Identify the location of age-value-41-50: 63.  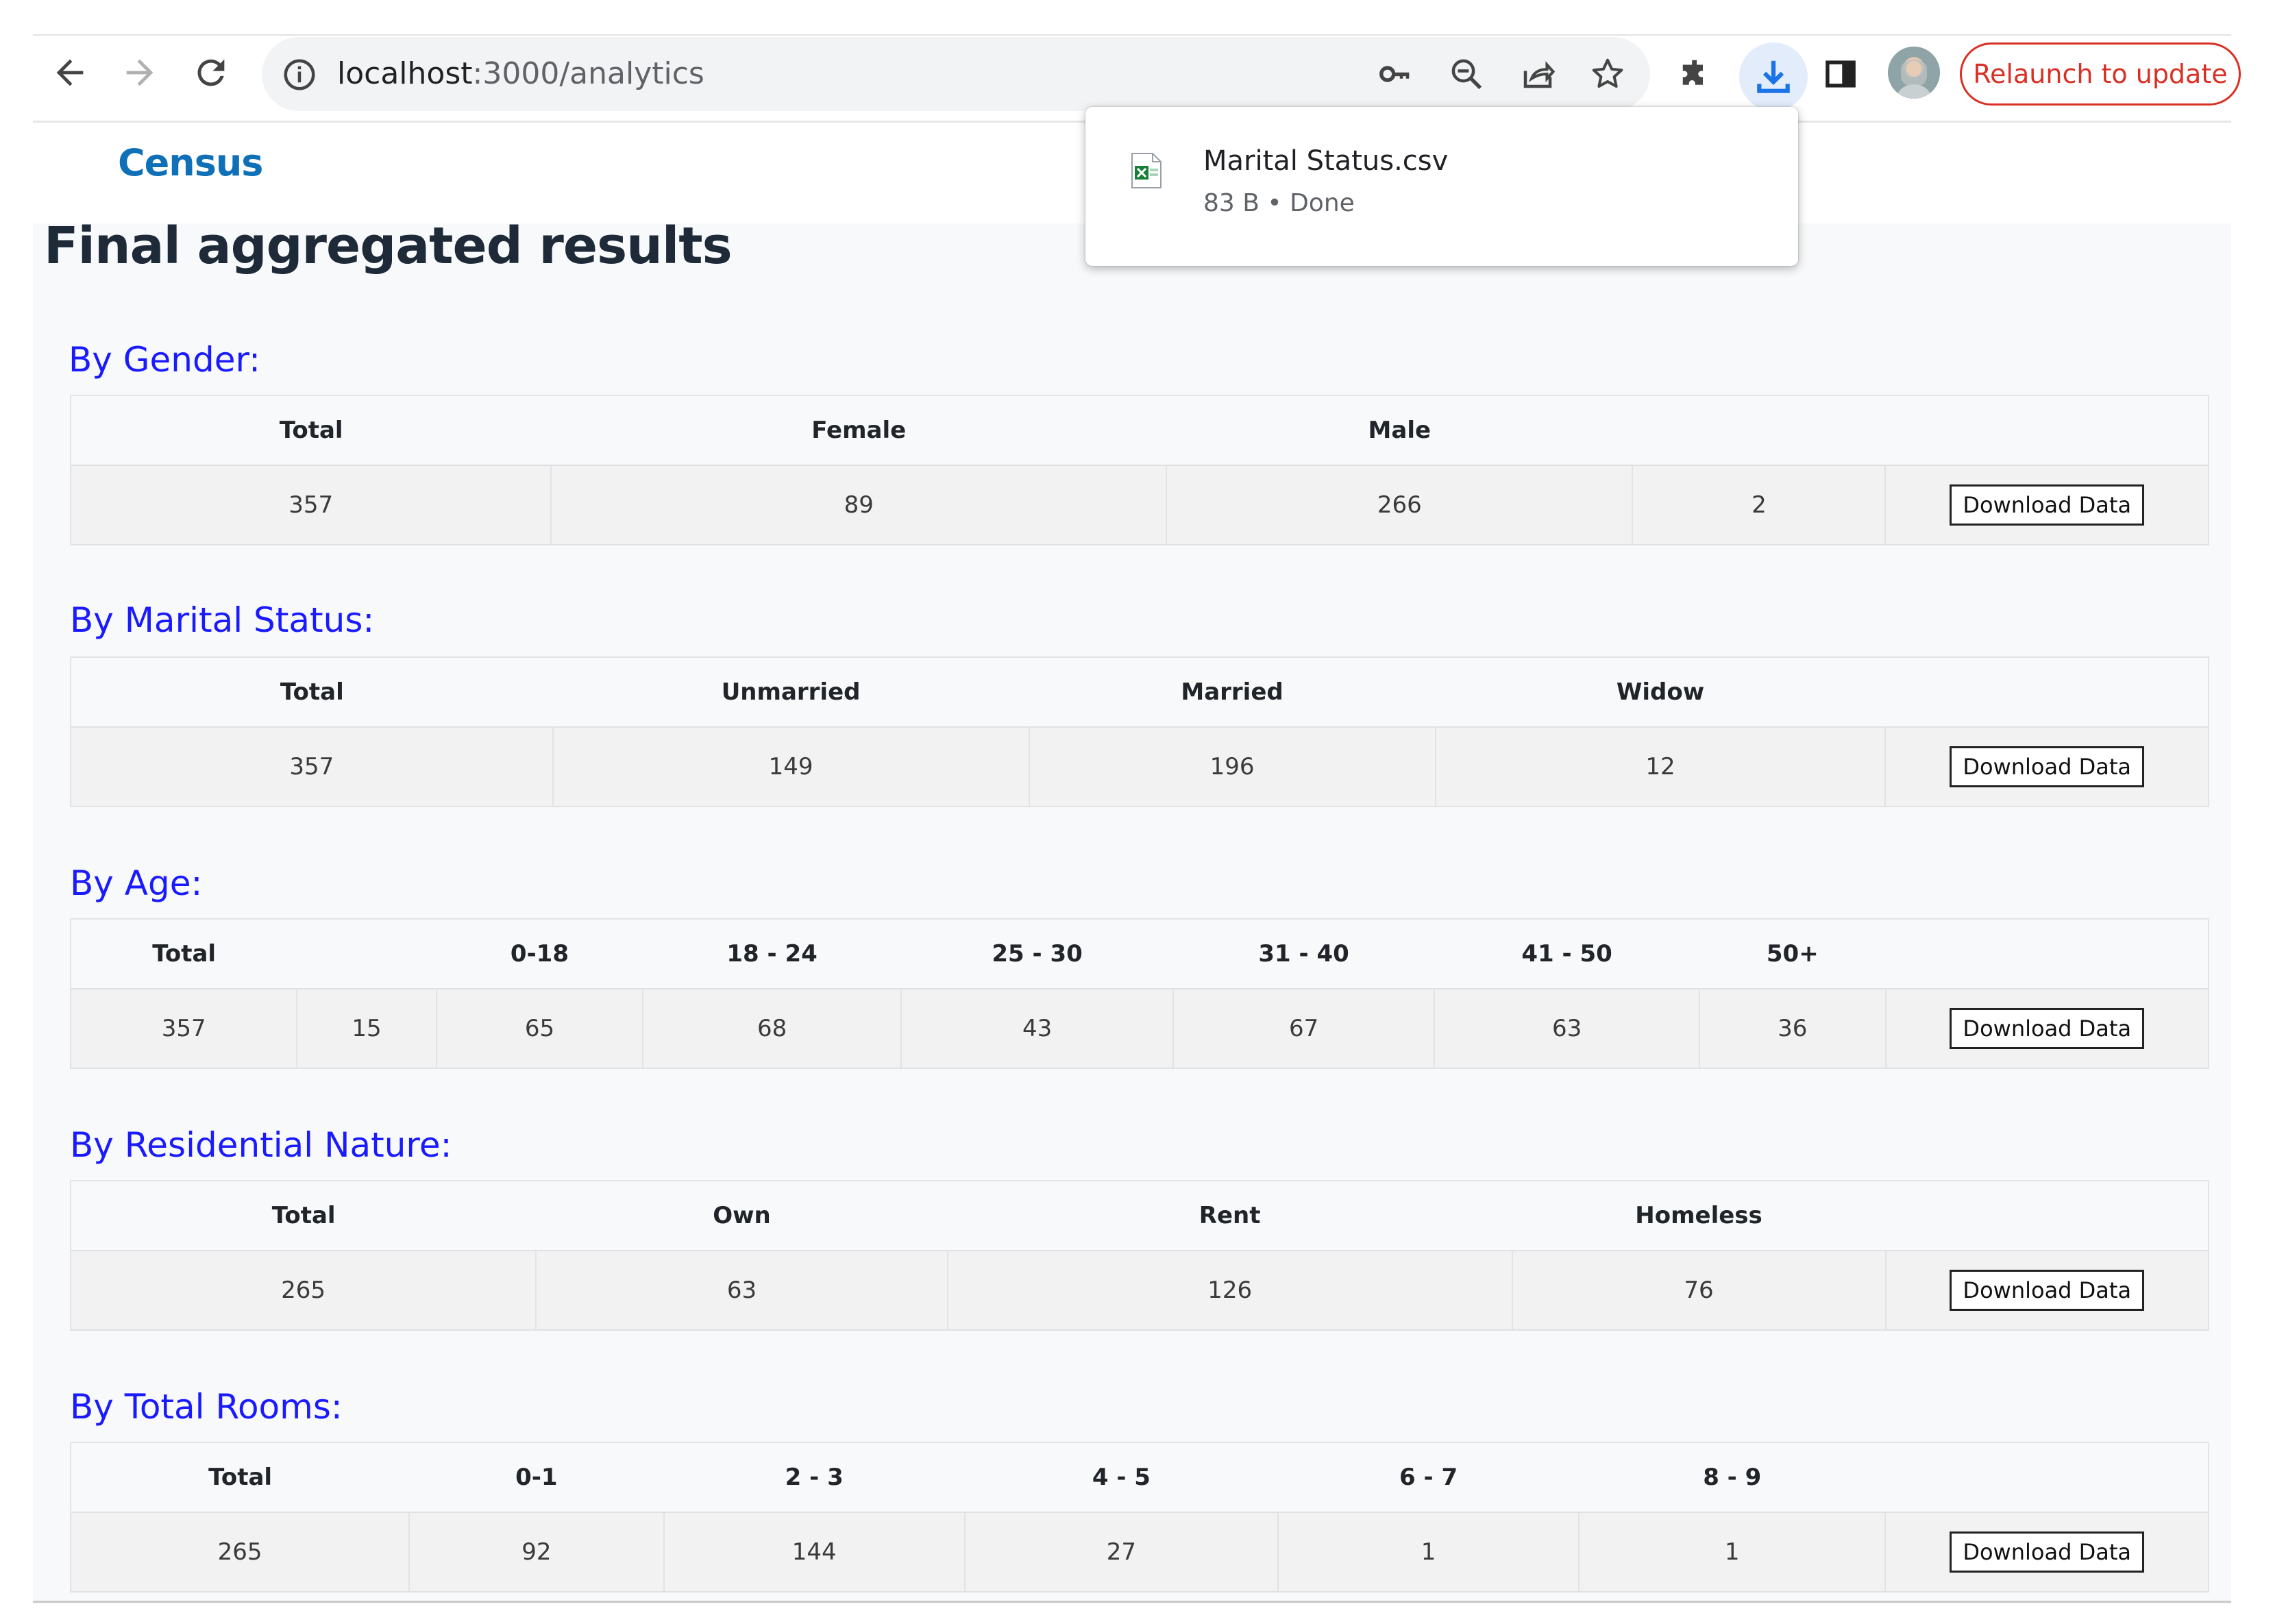
(1567, 1028).